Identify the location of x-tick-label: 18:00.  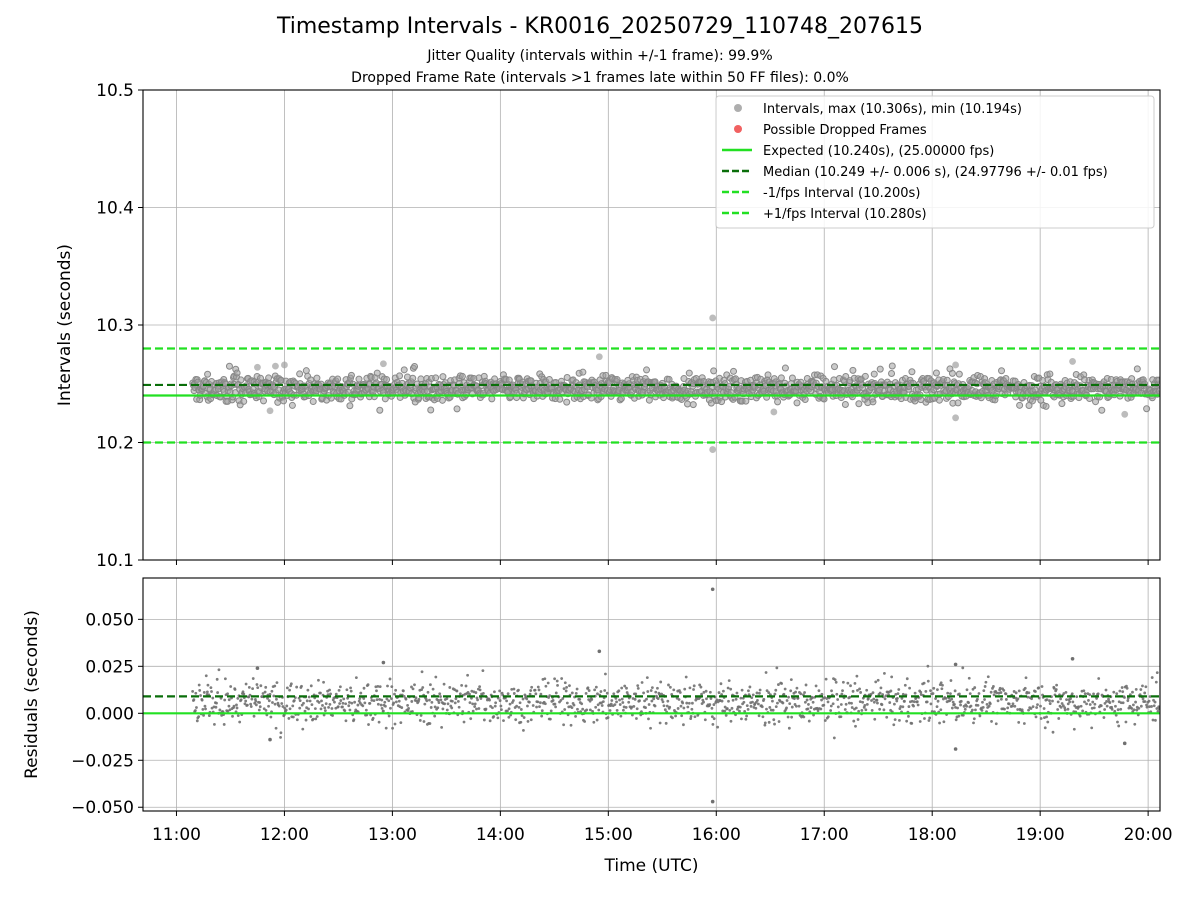
(932, 835).